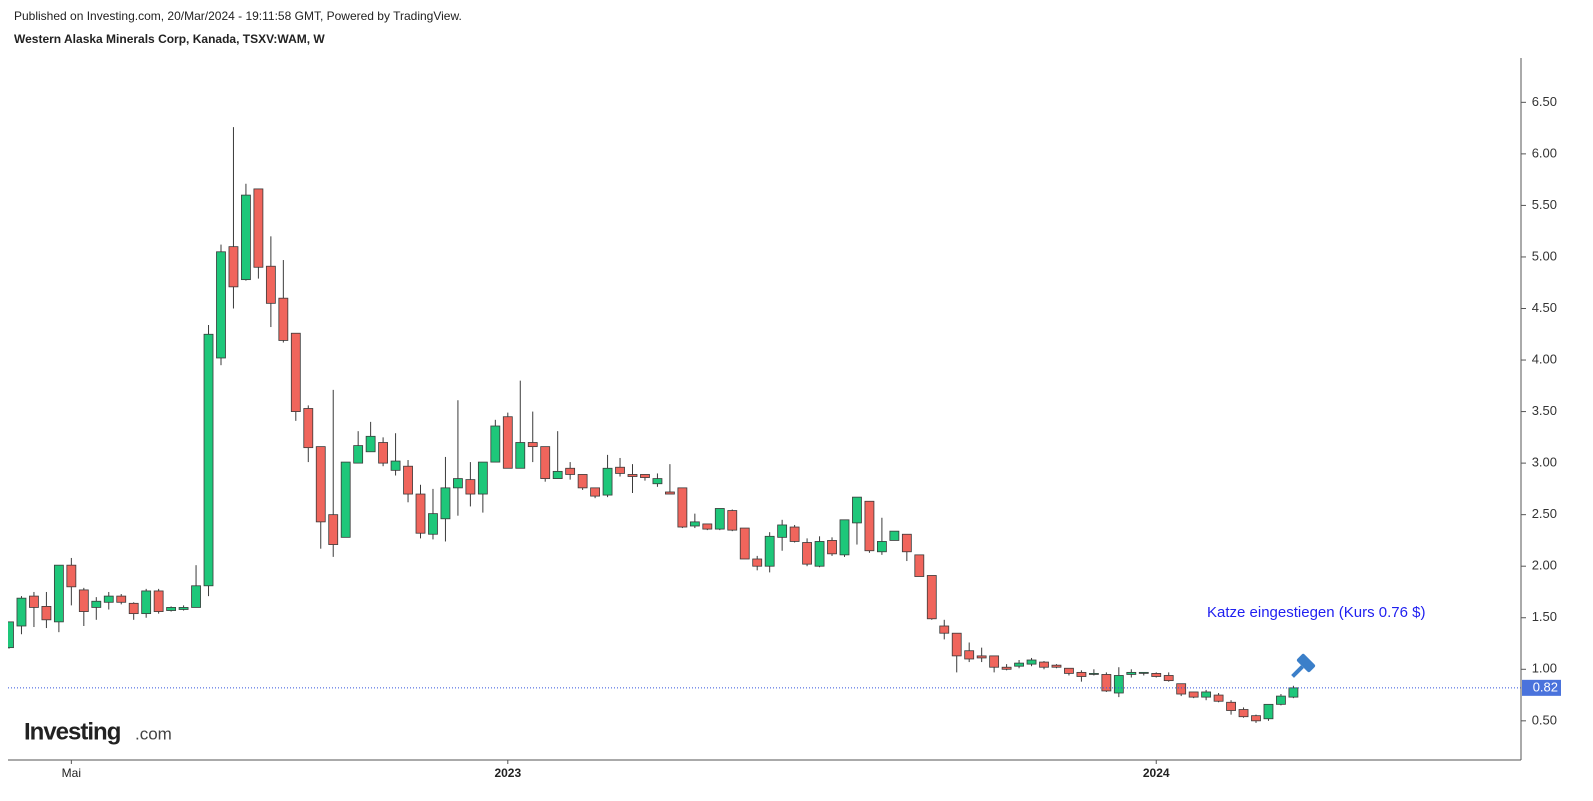 The image size is (1593, 801). I want to click on logo-name: Investing, so click(72, 731).